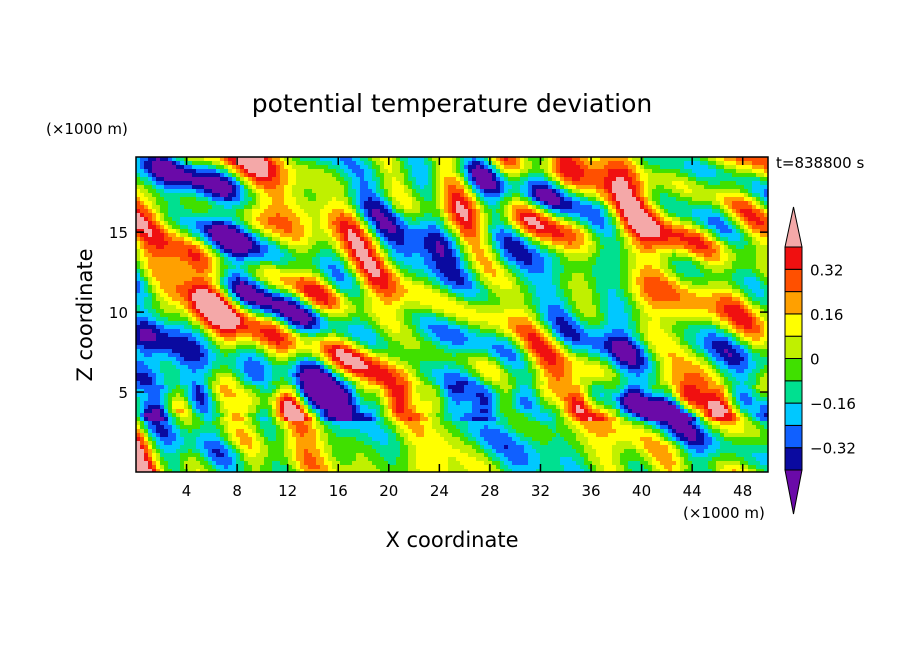  I want to click on colorbar-tick-label: 0.16, so click(826, 315).